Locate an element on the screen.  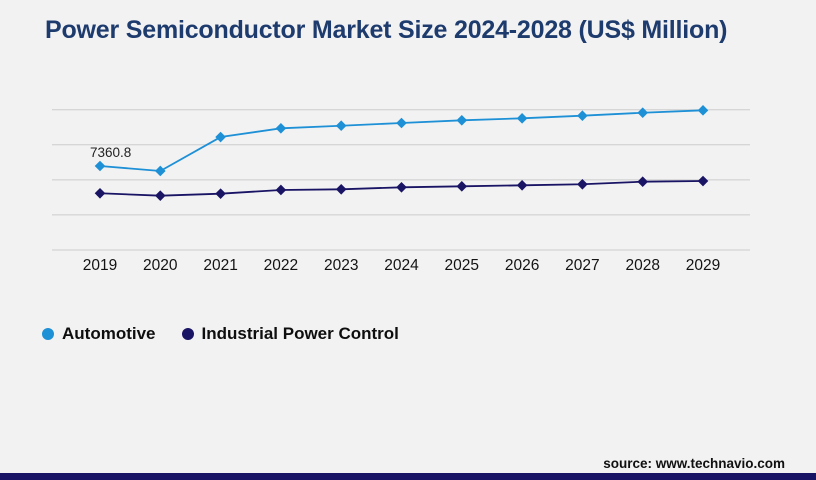
chart-legend: Automotive Industrial Power Control is located at coordinates (220, 334).